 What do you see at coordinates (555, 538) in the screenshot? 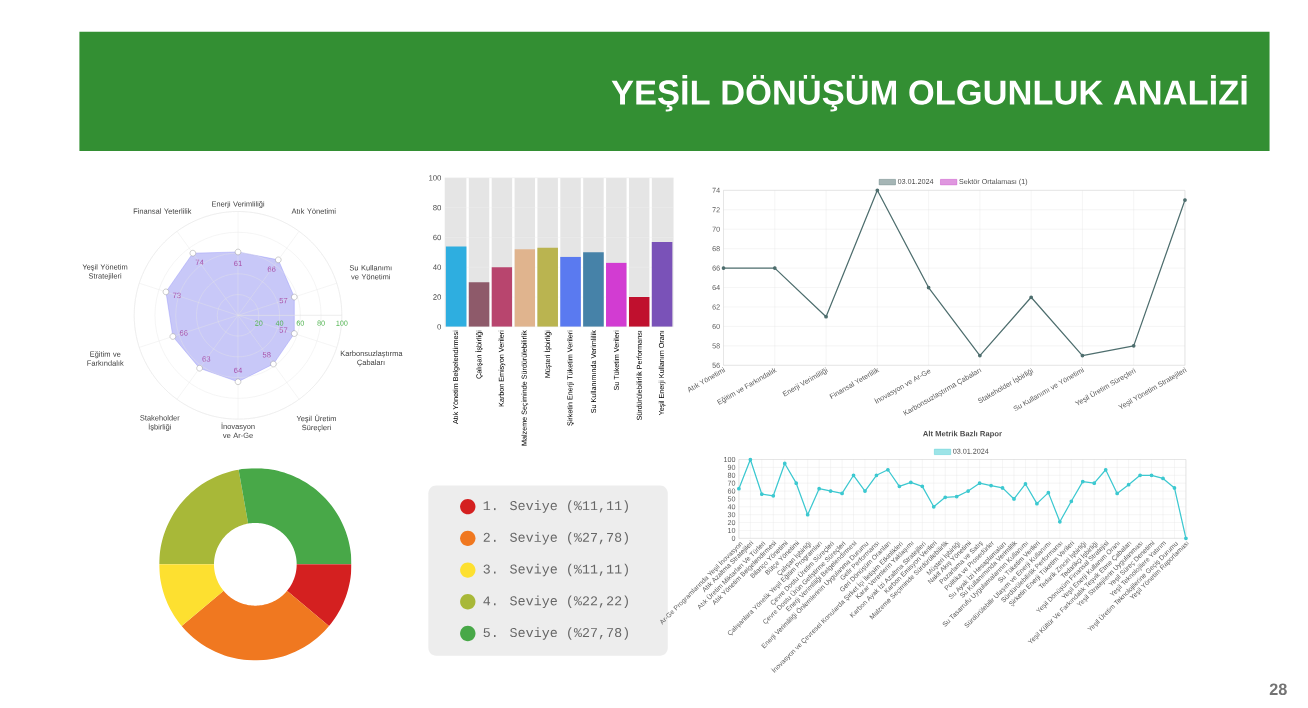
I see `legend-label: 2. Seviye (%27,78)` at bounding box center [555, 538].